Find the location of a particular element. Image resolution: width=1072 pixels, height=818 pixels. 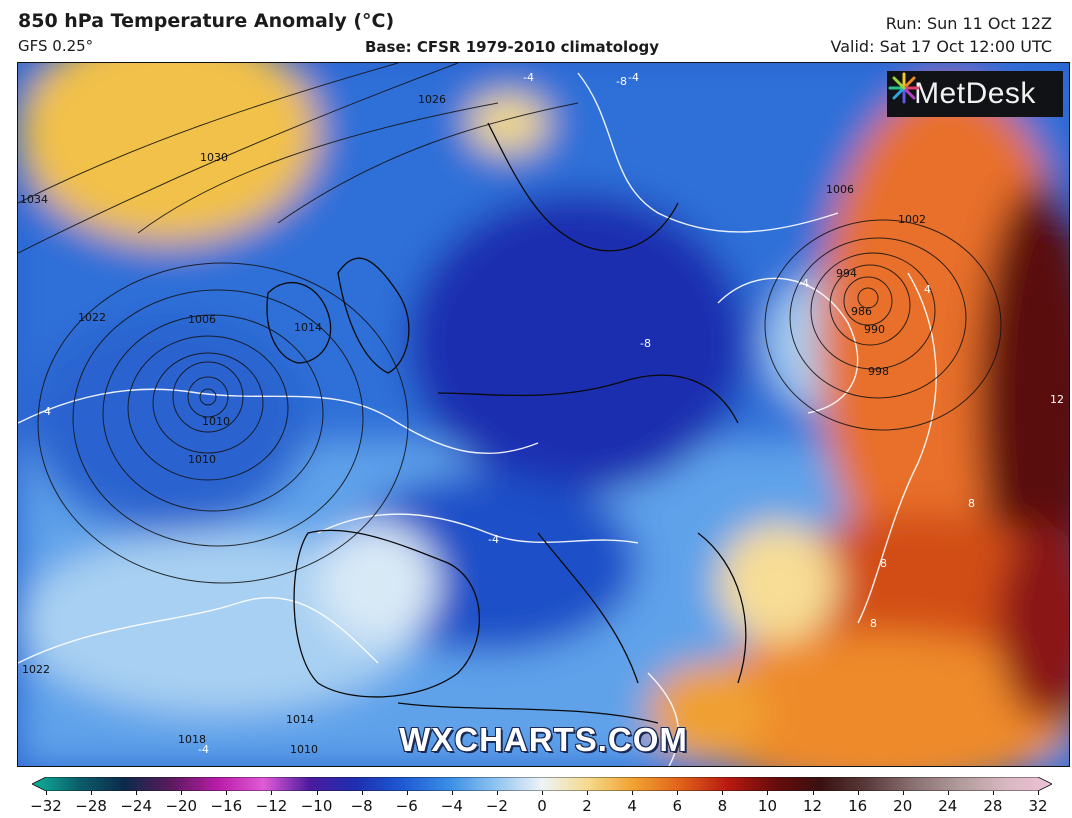

isobar-label: 1026 is located at coordinates (432, 99).